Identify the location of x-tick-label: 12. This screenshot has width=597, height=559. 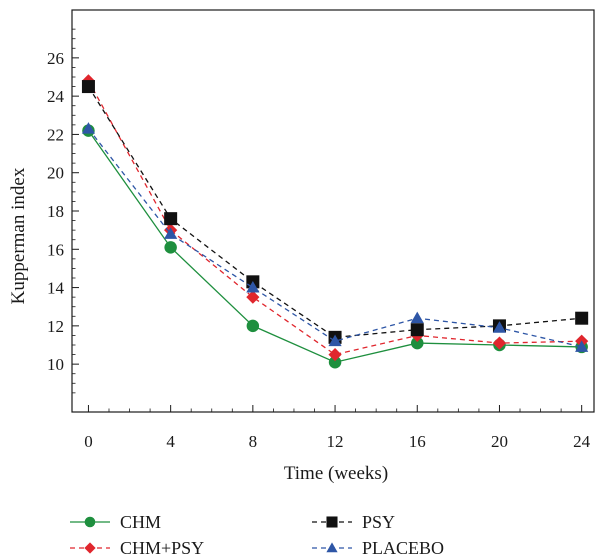
(335, 441).